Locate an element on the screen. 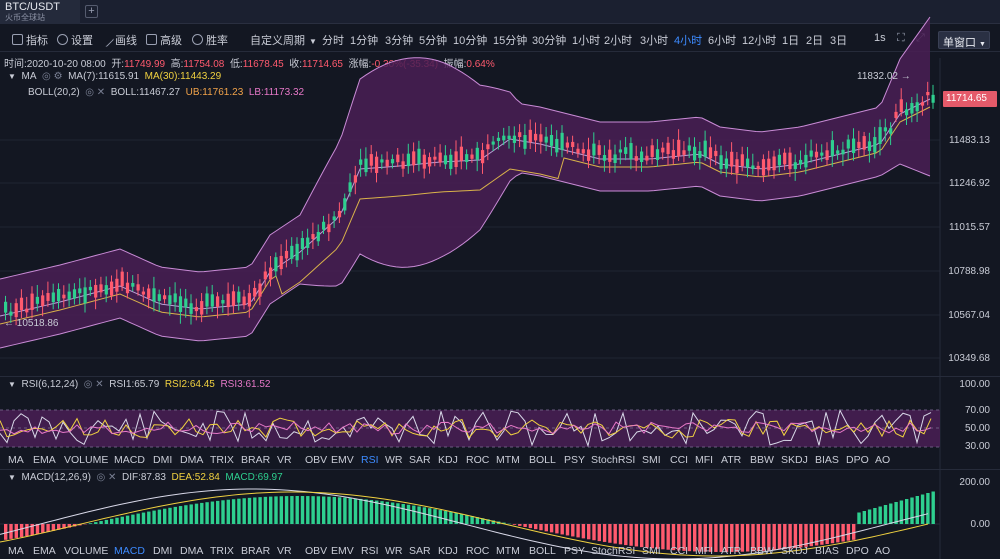 The image size is (1000, 559). period-10: 4小时 is located at coordinates (688, 41).